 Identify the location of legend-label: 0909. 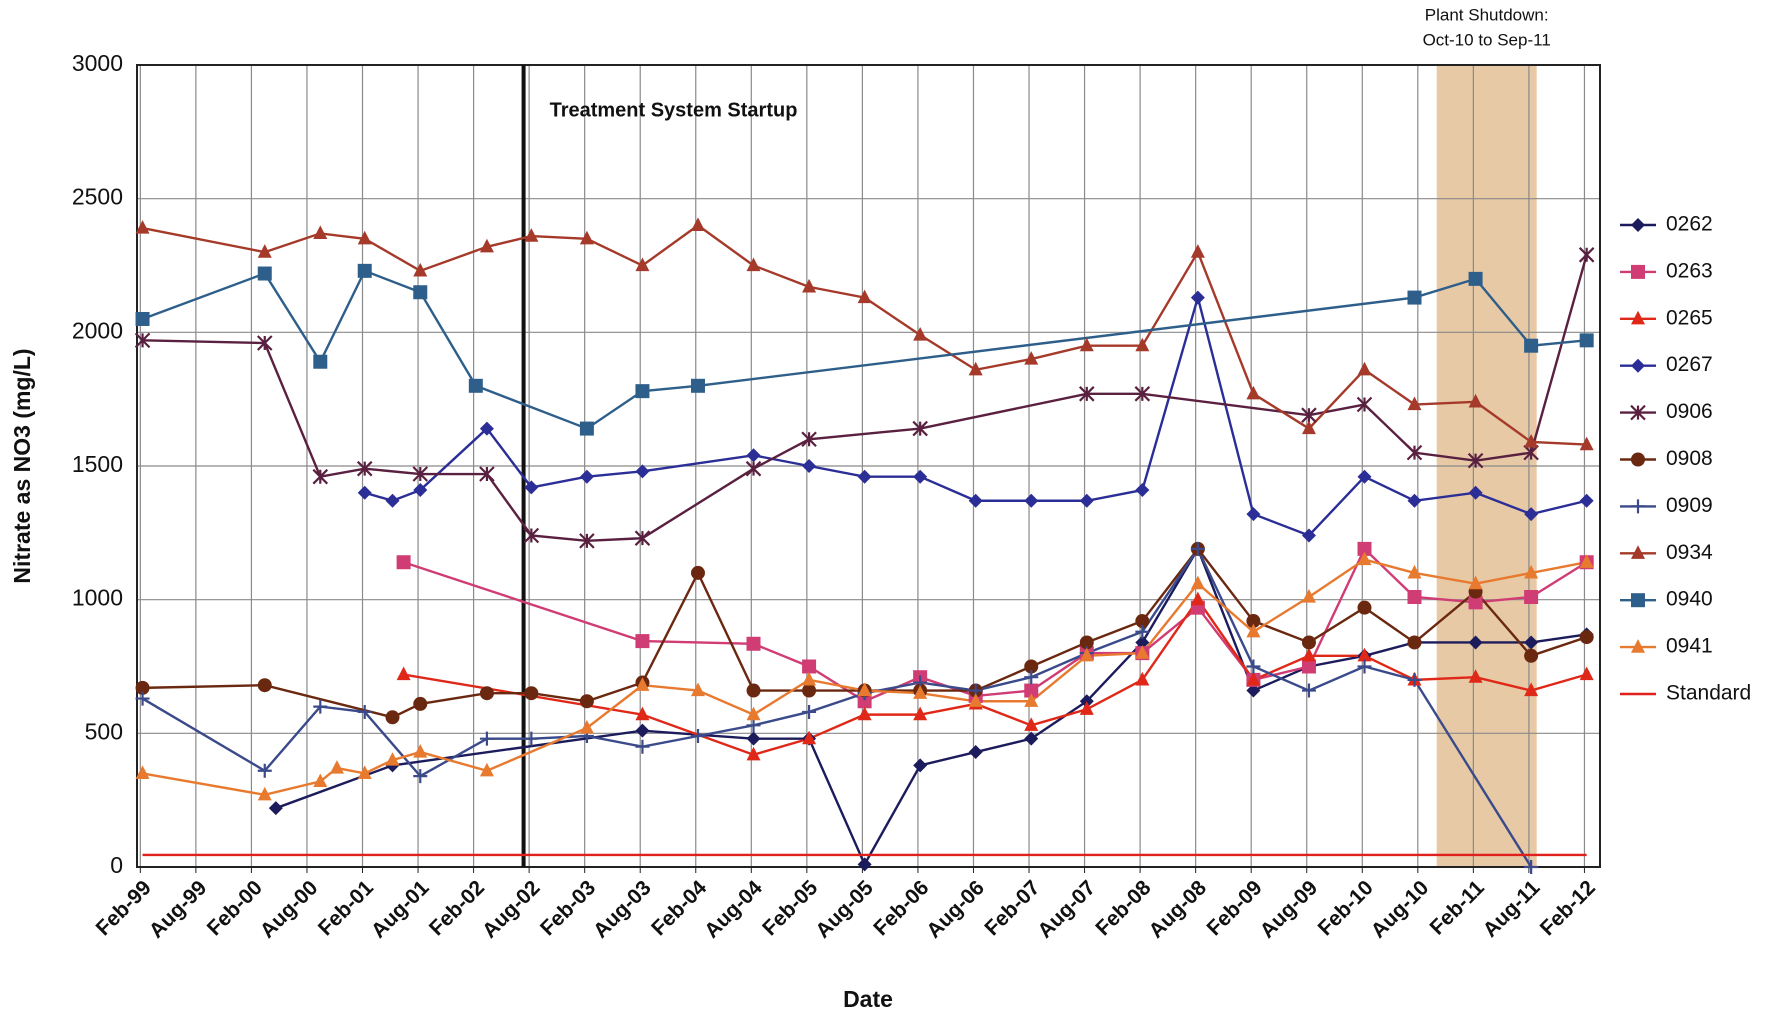
(1689, 505).